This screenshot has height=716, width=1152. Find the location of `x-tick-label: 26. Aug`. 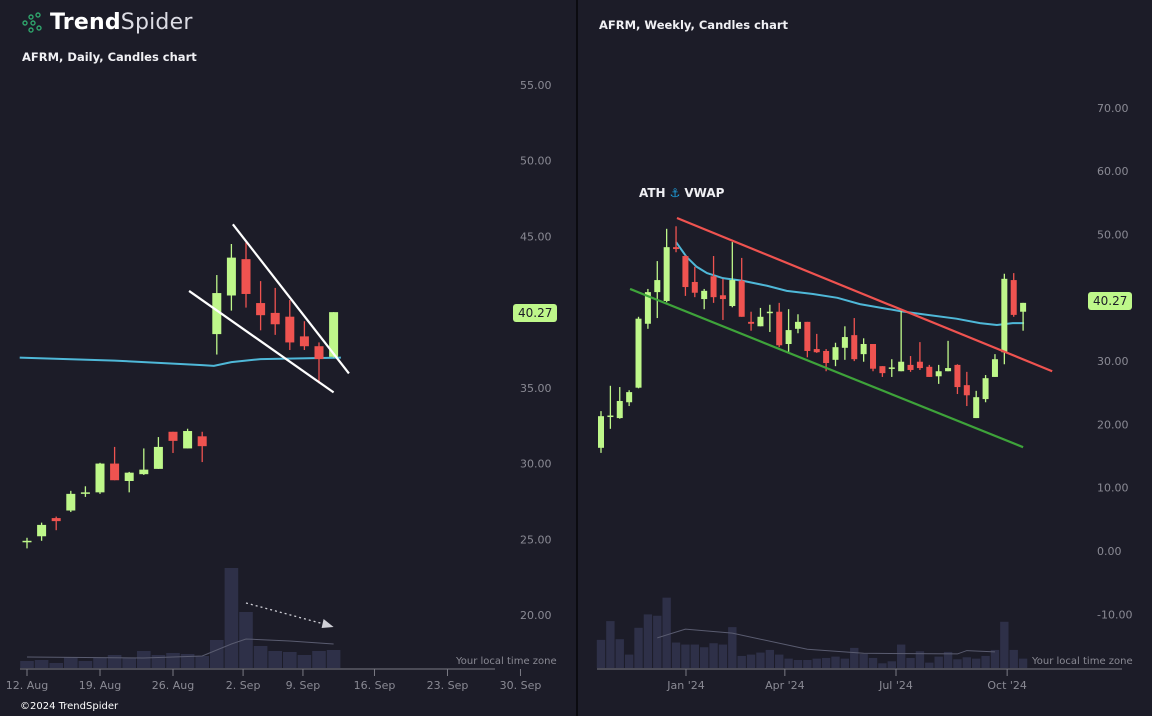

x-tick-label: 26. Aug is located at coordinates (173, 685).